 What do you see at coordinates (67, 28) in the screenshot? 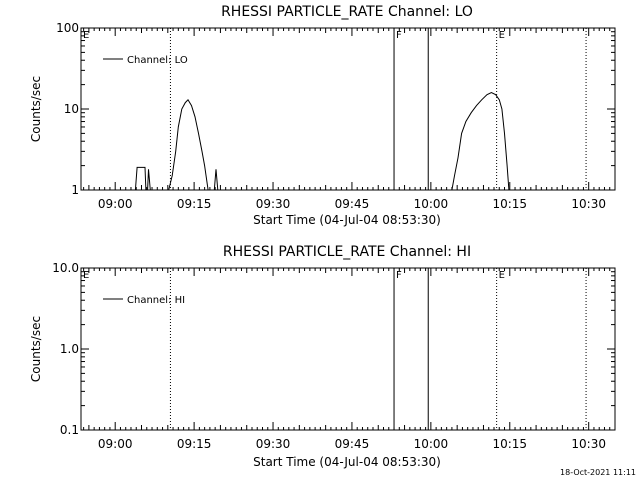
I see `y-tick-label: 100` at bounding box center [67, 28].